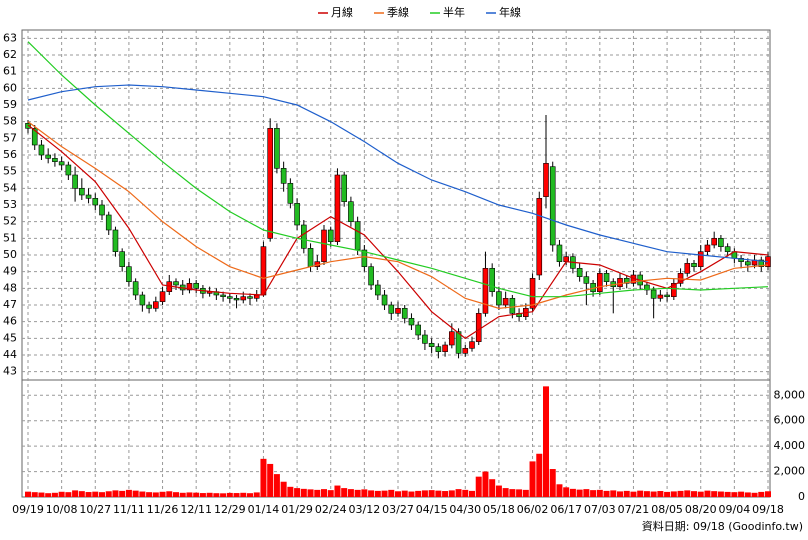 This screenshot has height=540, width=808. Describe the element at coordinates (566, 509) in the screenshot. I see `x-tick-label: 06/17` at that location.